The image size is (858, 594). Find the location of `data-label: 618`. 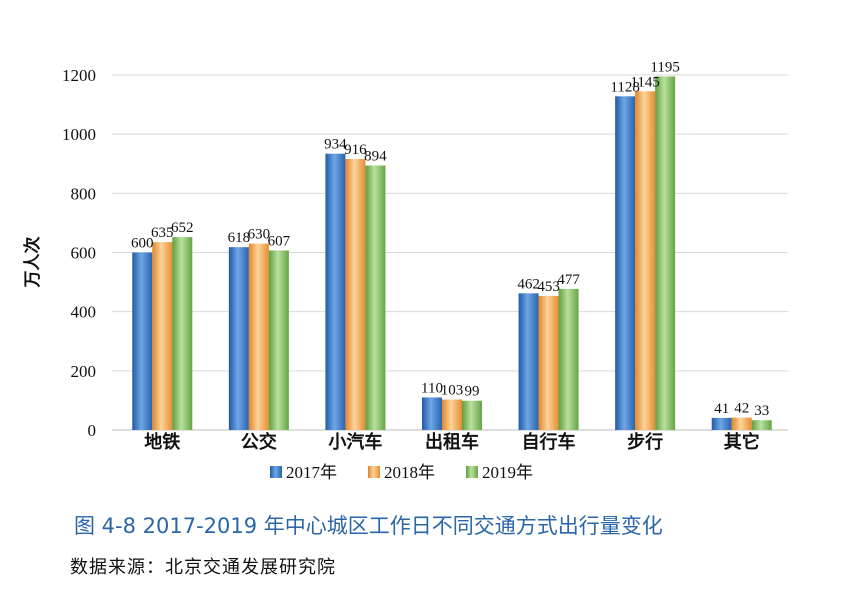

data-label: 618 is located at coordinates (239, 238).